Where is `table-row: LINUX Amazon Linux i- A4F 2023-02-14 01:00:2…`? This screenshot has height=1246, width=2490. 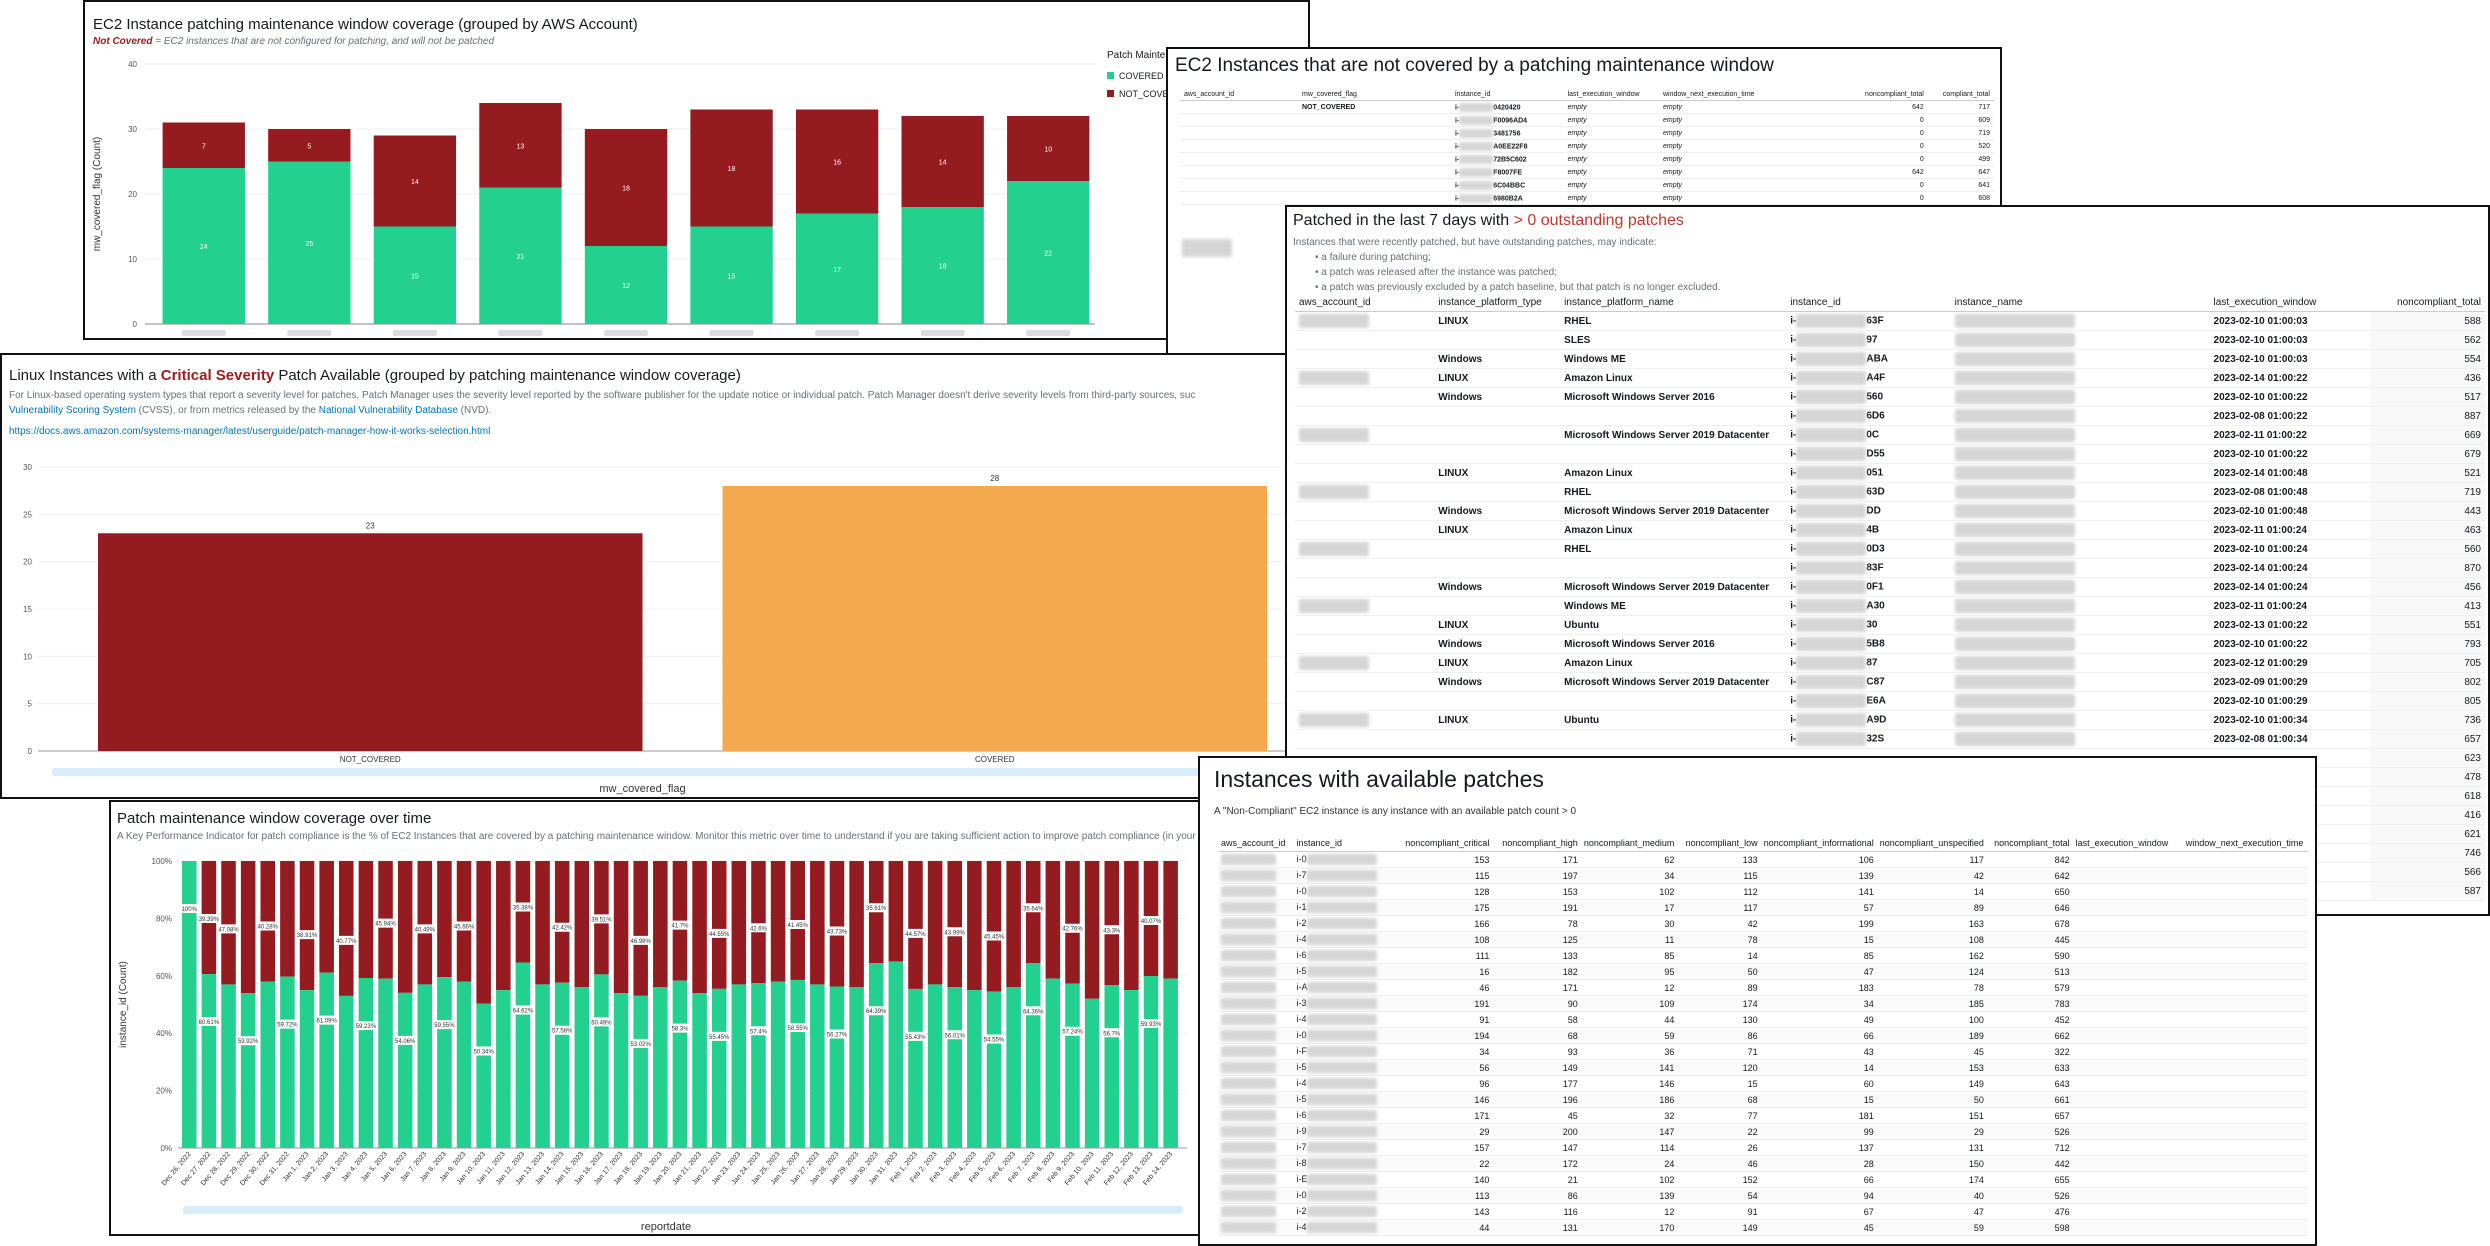
table-row: LINUX Amazon Linux i- A4F 2023-02-14 01:00:2… is located at coordinates (1890, 378).